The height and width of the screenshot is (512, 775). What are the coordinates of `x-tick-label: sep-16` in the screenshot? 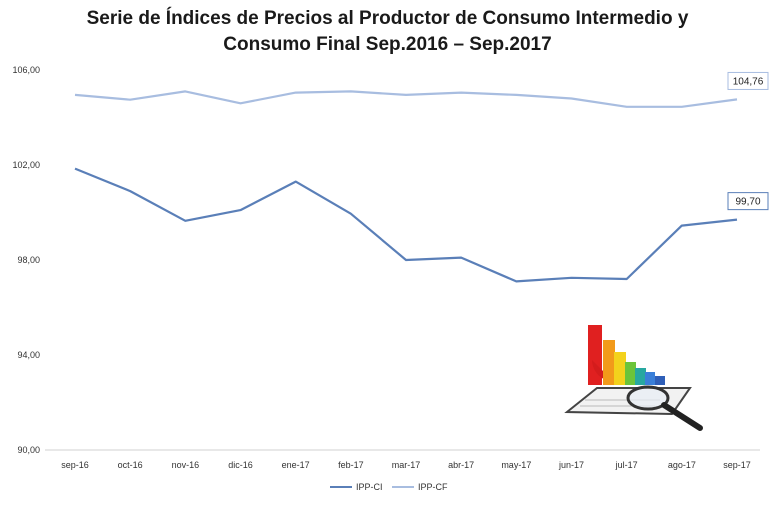 It's located at (75, 465).